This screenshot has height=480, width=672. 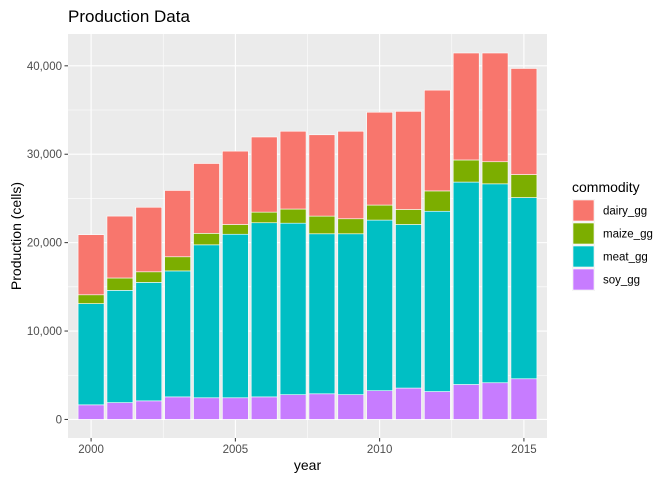 I want to click on bar-maize_gg-2003, so click(x=177, y=264).